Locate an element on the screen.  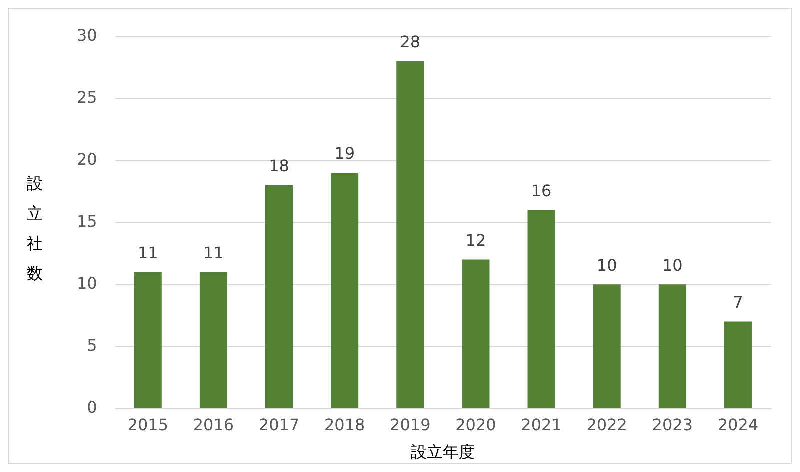
x-tick-label: 2015 is located at coordinates (148, 424).